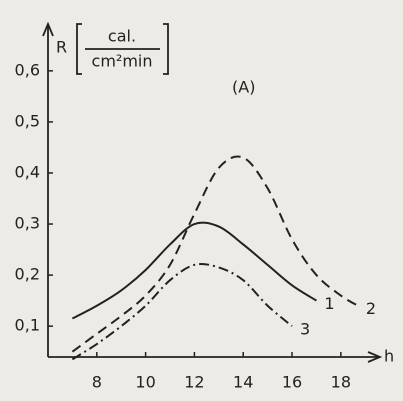 This screenshot has width=403, height=401. What do you see at coordinates (61, 47) in the screenshot?
I see `y-label: R` at bounding box center [61, 47].